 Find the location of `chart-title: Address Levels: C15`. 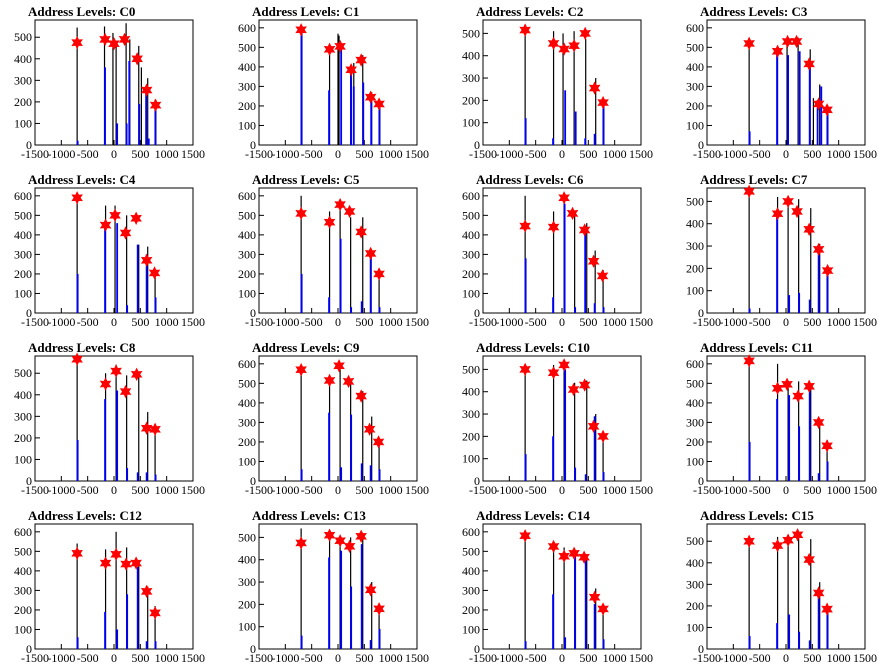

chart-title: Address Levels: C15 is located at coordinates (757, 515).